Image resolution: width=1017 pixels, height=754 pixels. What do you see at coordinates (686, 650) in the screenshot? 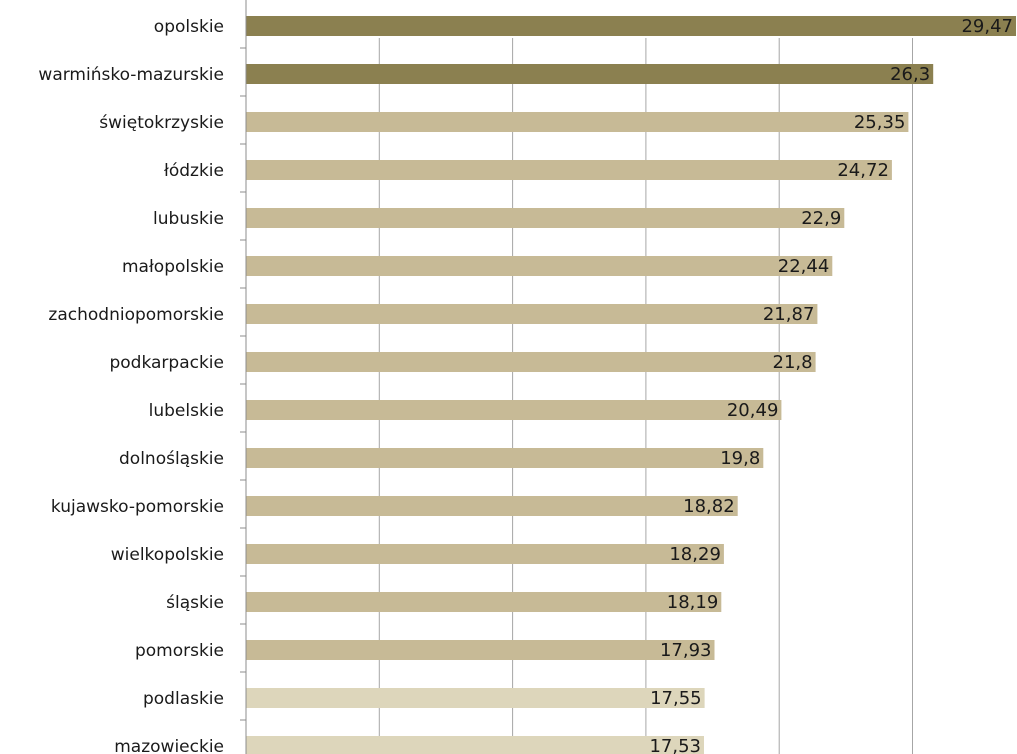
I see `value-label-13: 17,93` at bounding box center [686, 650].